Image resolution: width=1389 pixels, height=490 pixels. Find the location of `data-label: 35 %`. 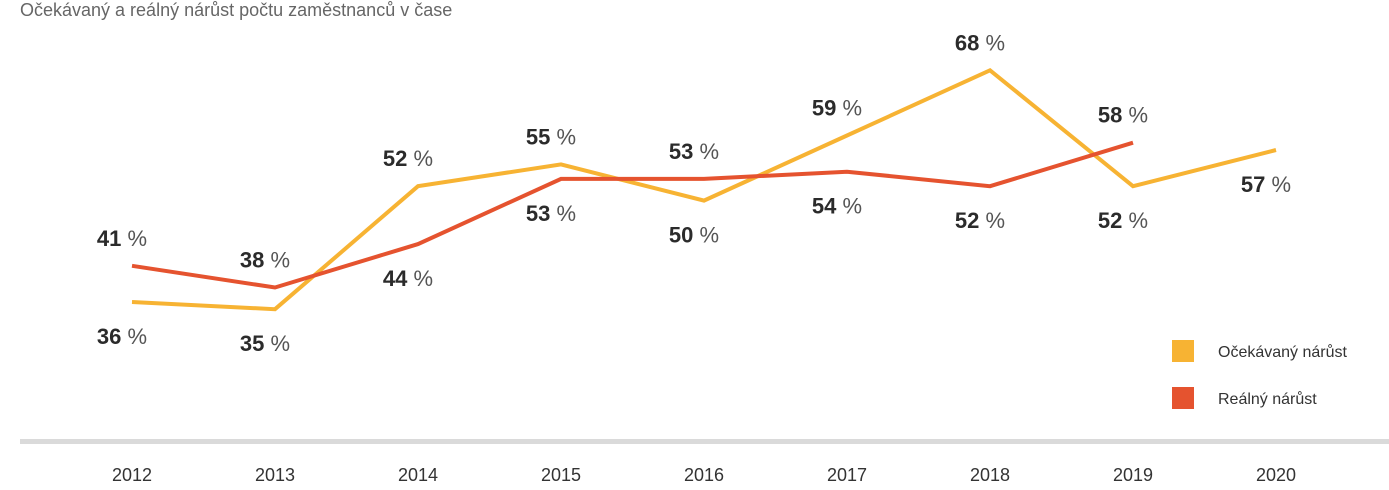

data-label: 35 % is located at coordinates (265, 343).